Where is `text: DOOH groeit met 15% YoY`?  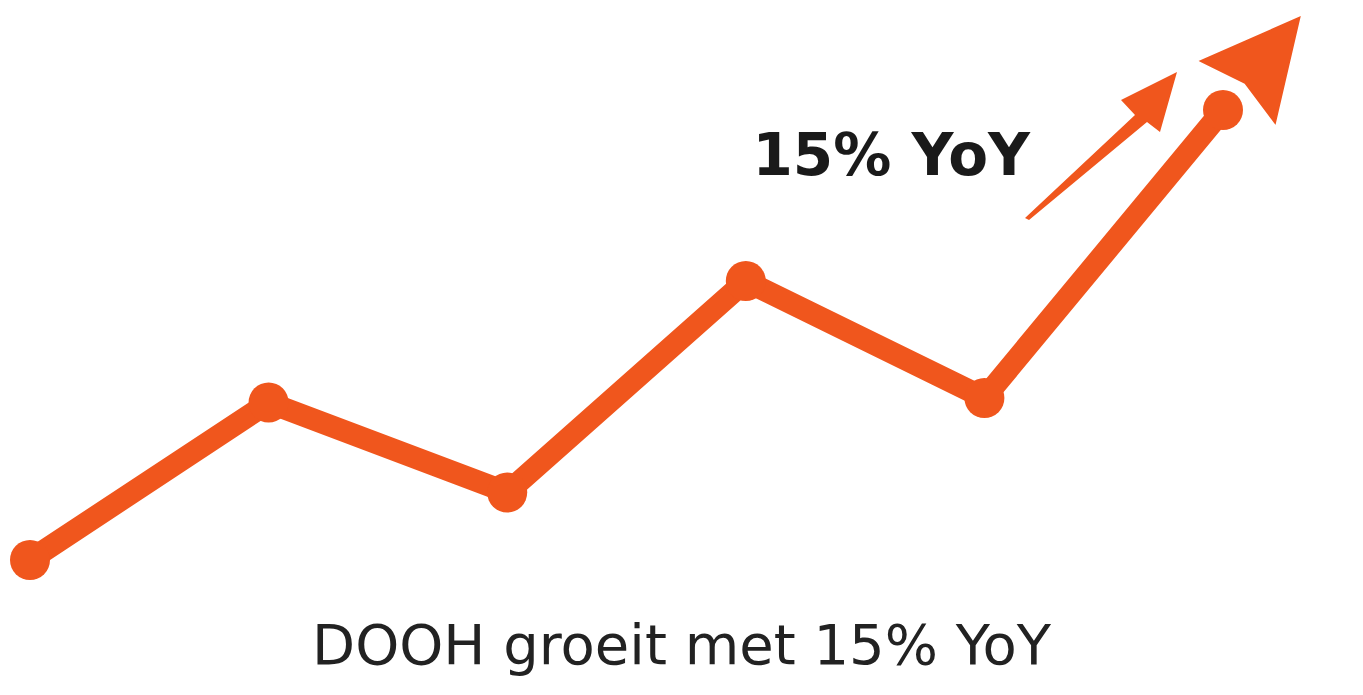 text: DOOH groeit met 15% YoY is located at coordinates (681, 644).